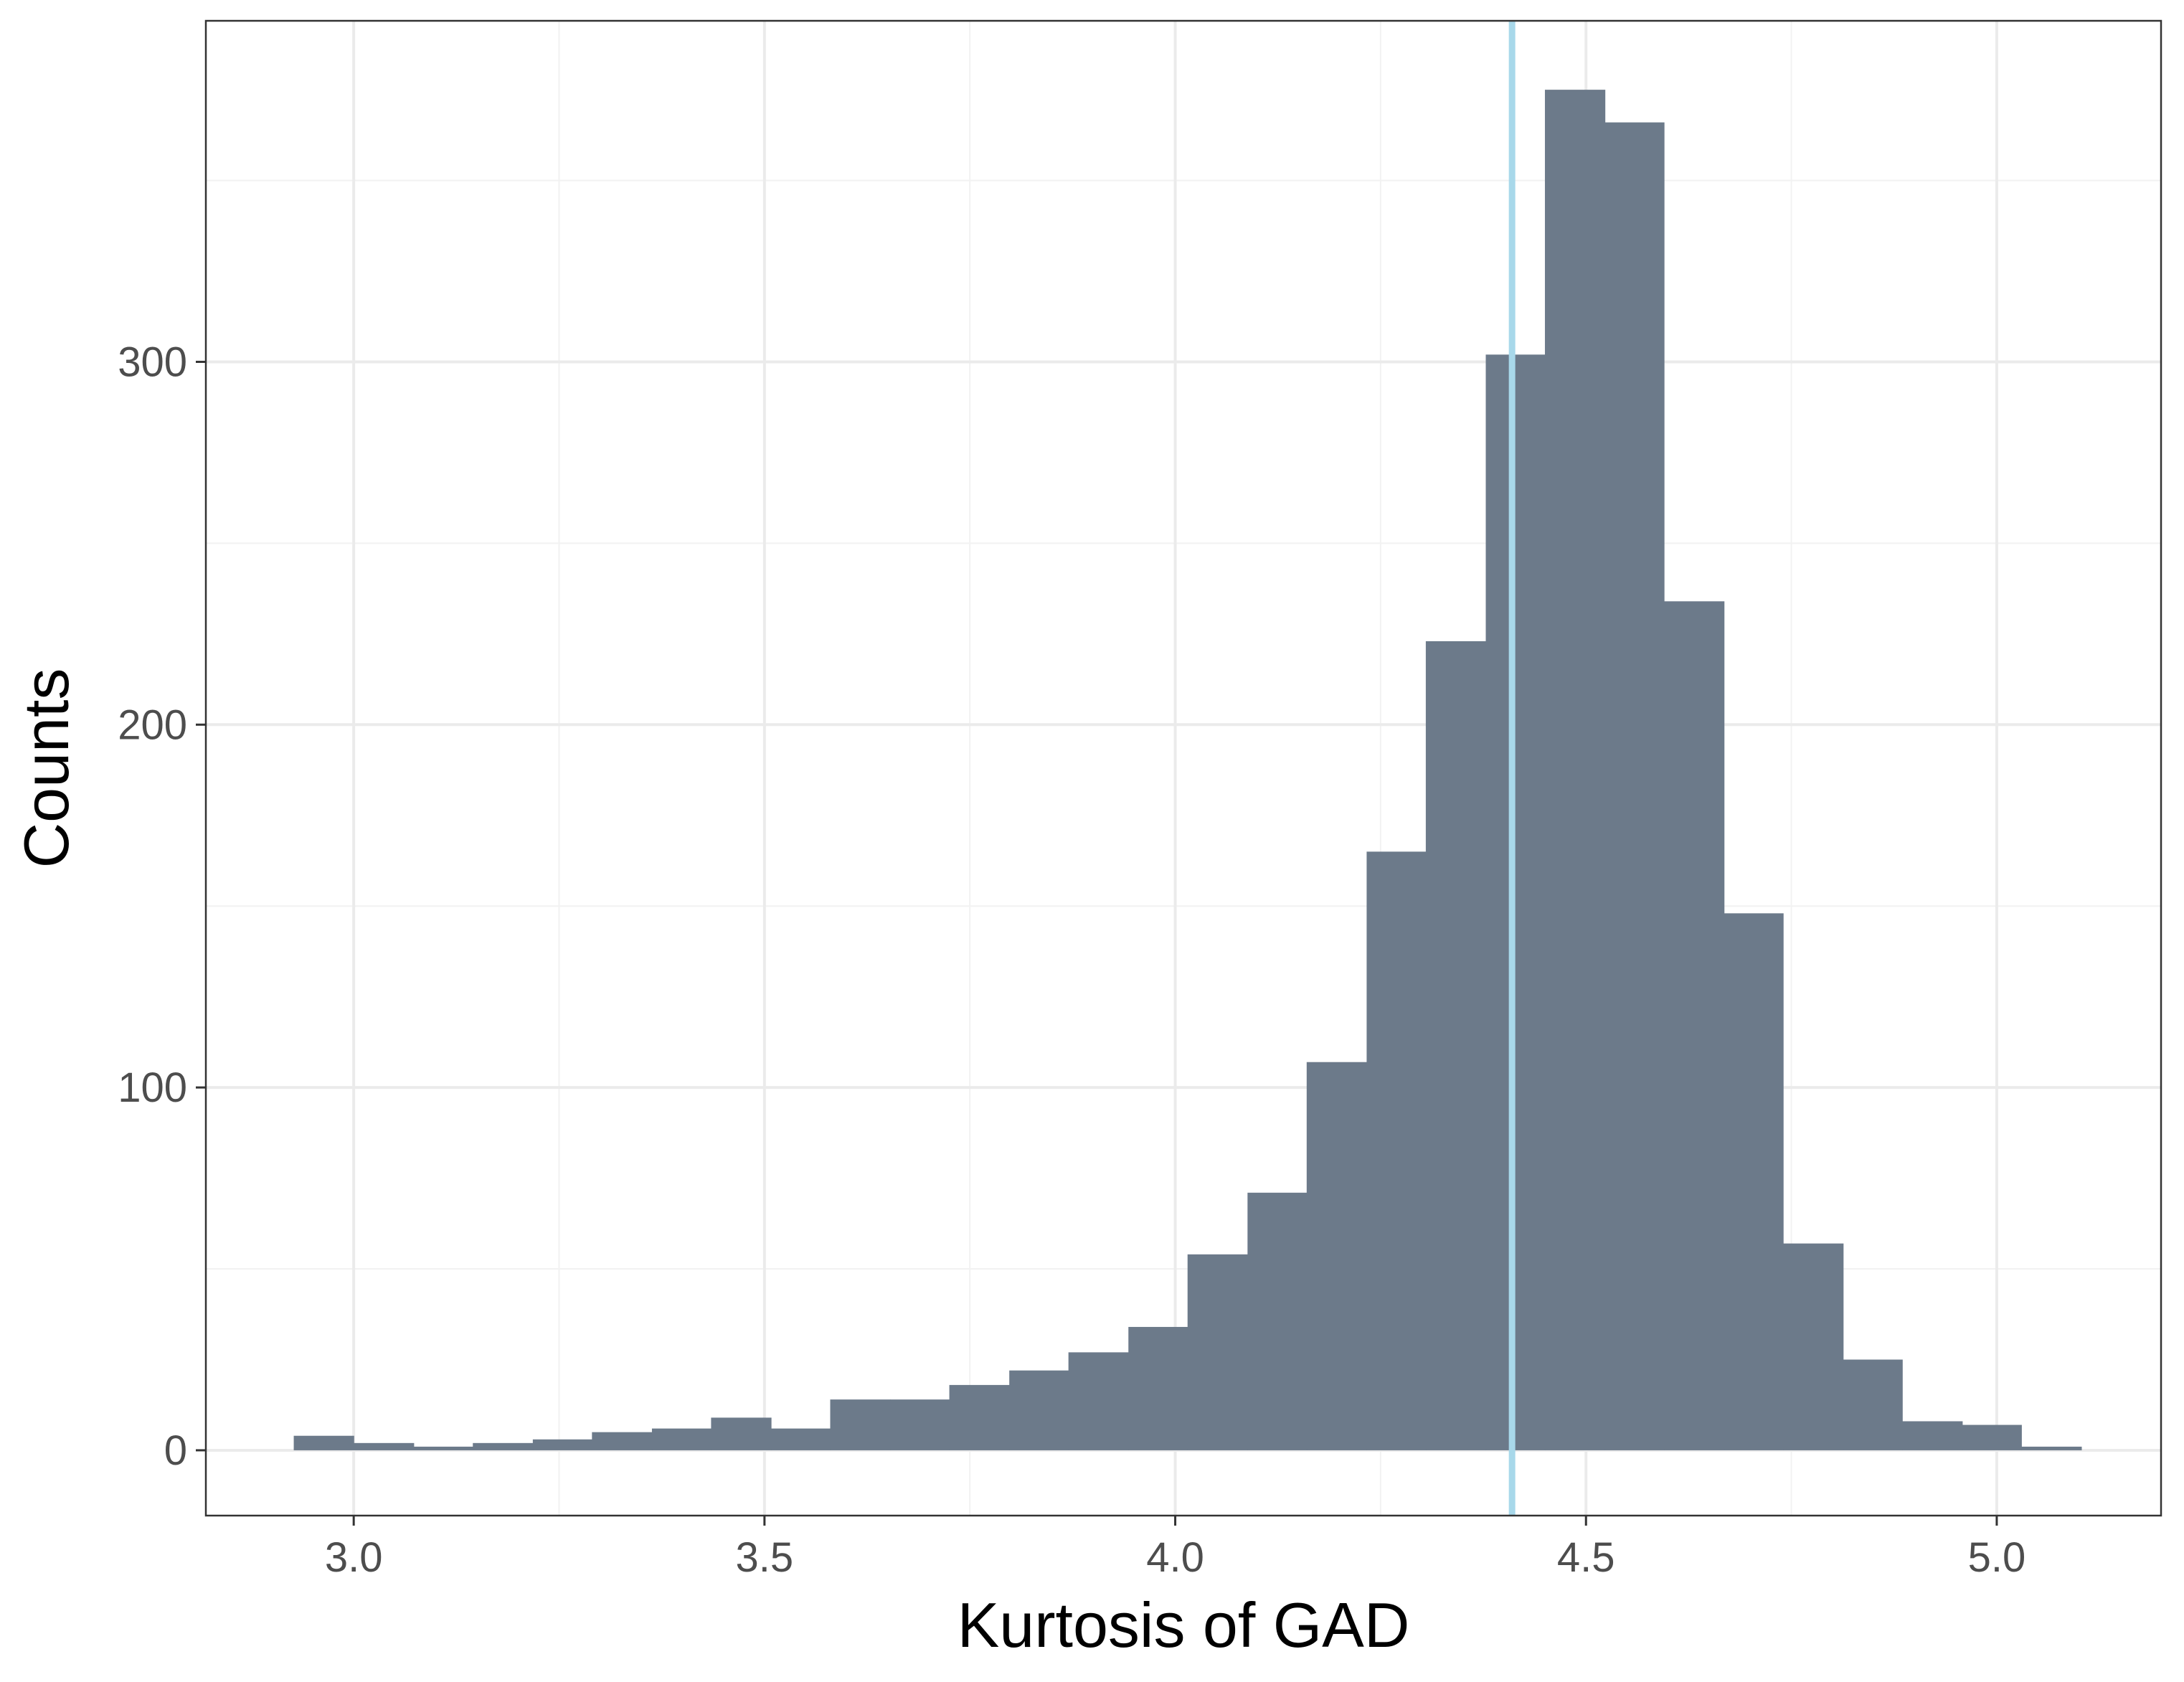  Describe the element at coordinates (1175, 1557) in the screenshot. I see `x-tick-label: 4.0` at that location.